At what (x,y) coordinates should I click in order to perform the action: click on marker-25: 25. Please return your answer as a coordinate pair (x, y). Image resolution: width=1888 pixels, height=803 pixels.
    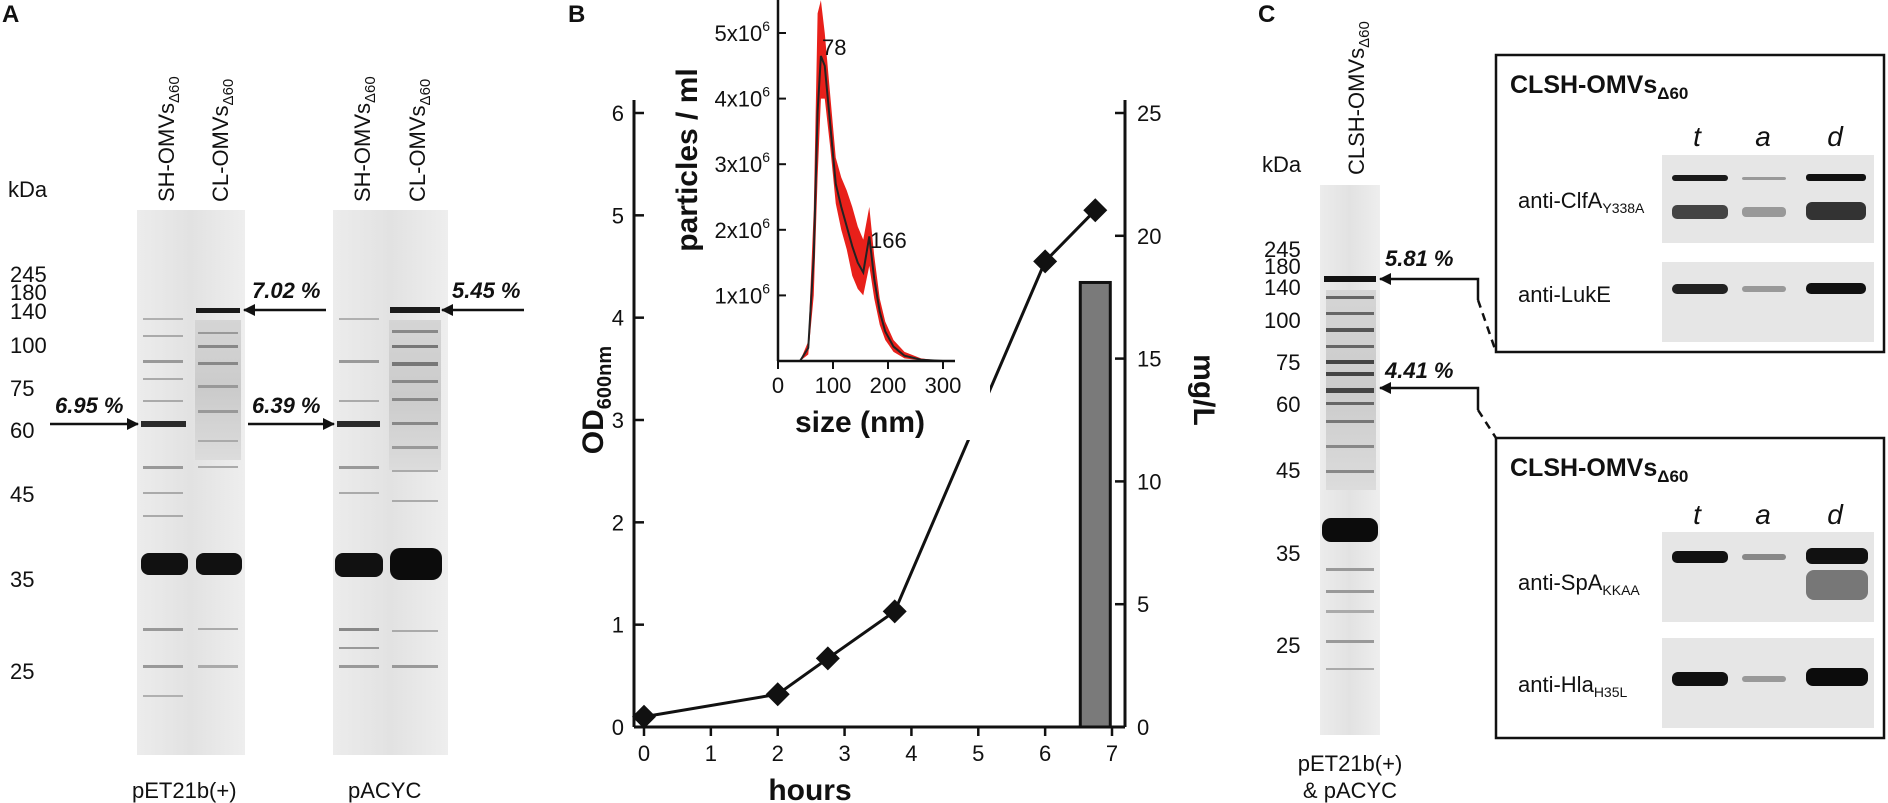
    Looking at the image, I should click on (22, 671).